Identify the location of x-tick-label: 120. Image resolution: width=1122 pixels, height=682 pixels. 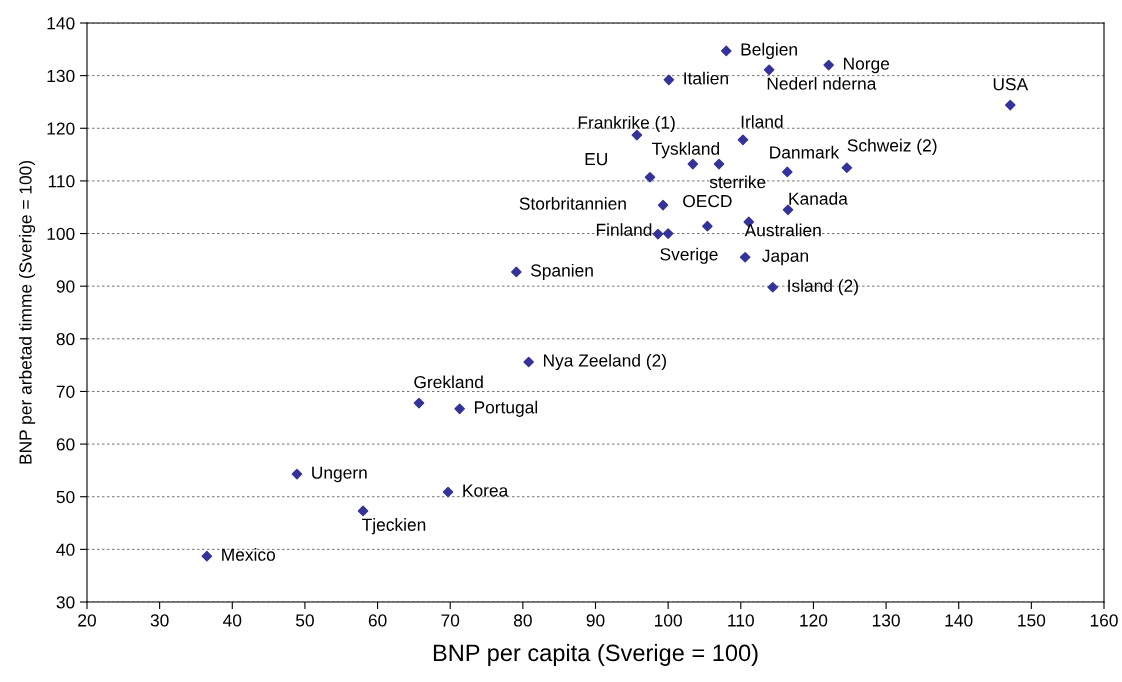
(814, 620).